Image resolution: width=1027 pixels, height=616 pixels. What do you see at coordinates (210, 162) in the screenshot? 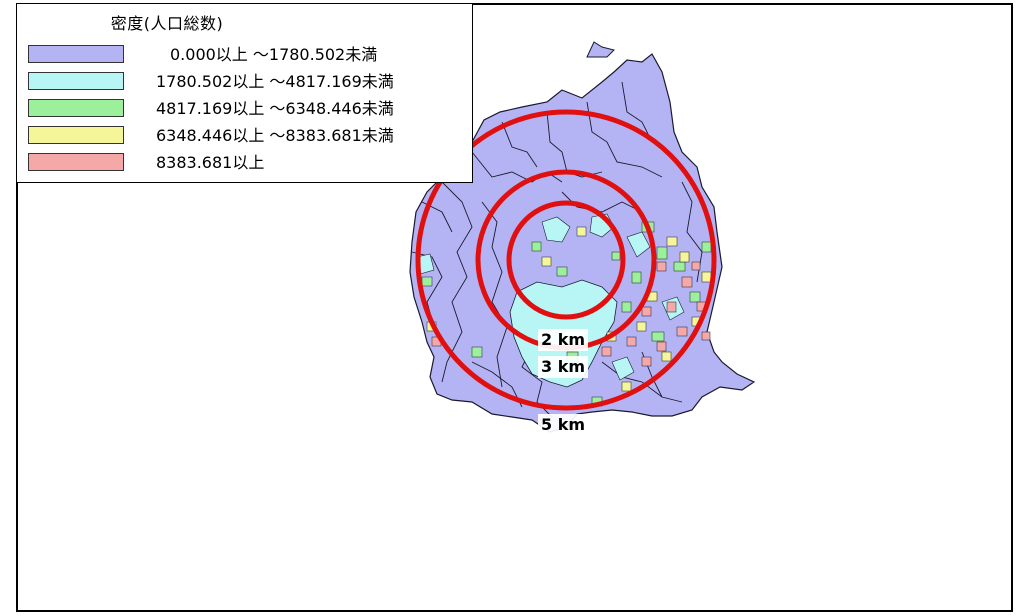
I see `legend-label: 8383.681以上` at bounding box center [210, 162].